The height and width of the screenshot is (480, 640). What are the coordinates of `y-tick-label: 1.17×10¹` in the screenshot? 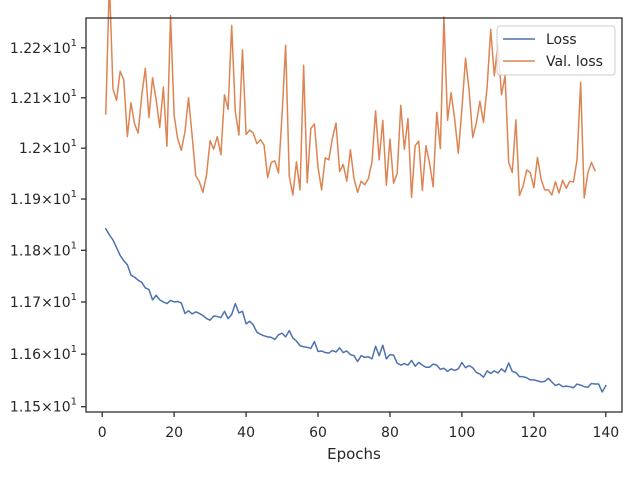 It's located at (43, 301).